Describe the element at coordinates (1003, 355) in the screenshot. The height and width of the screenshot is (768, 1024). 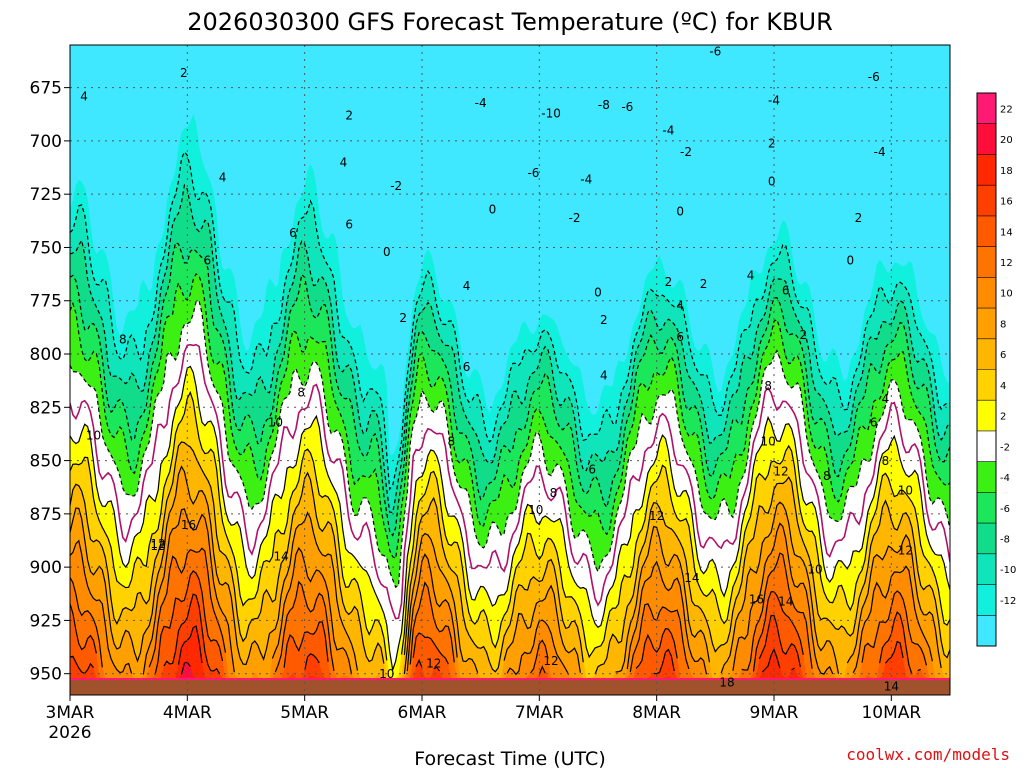
I see `colorbar-label: 6` at that location.